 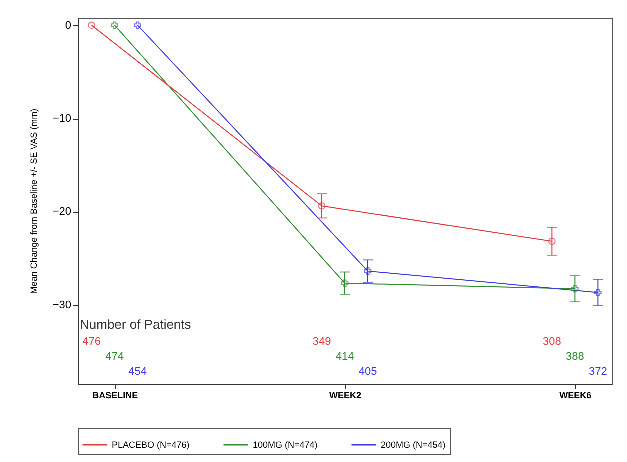 What do you see at coordinates (68, 26) in the screenshot?
I see `y-tick-label: 0` at bounding box center [68, 26].